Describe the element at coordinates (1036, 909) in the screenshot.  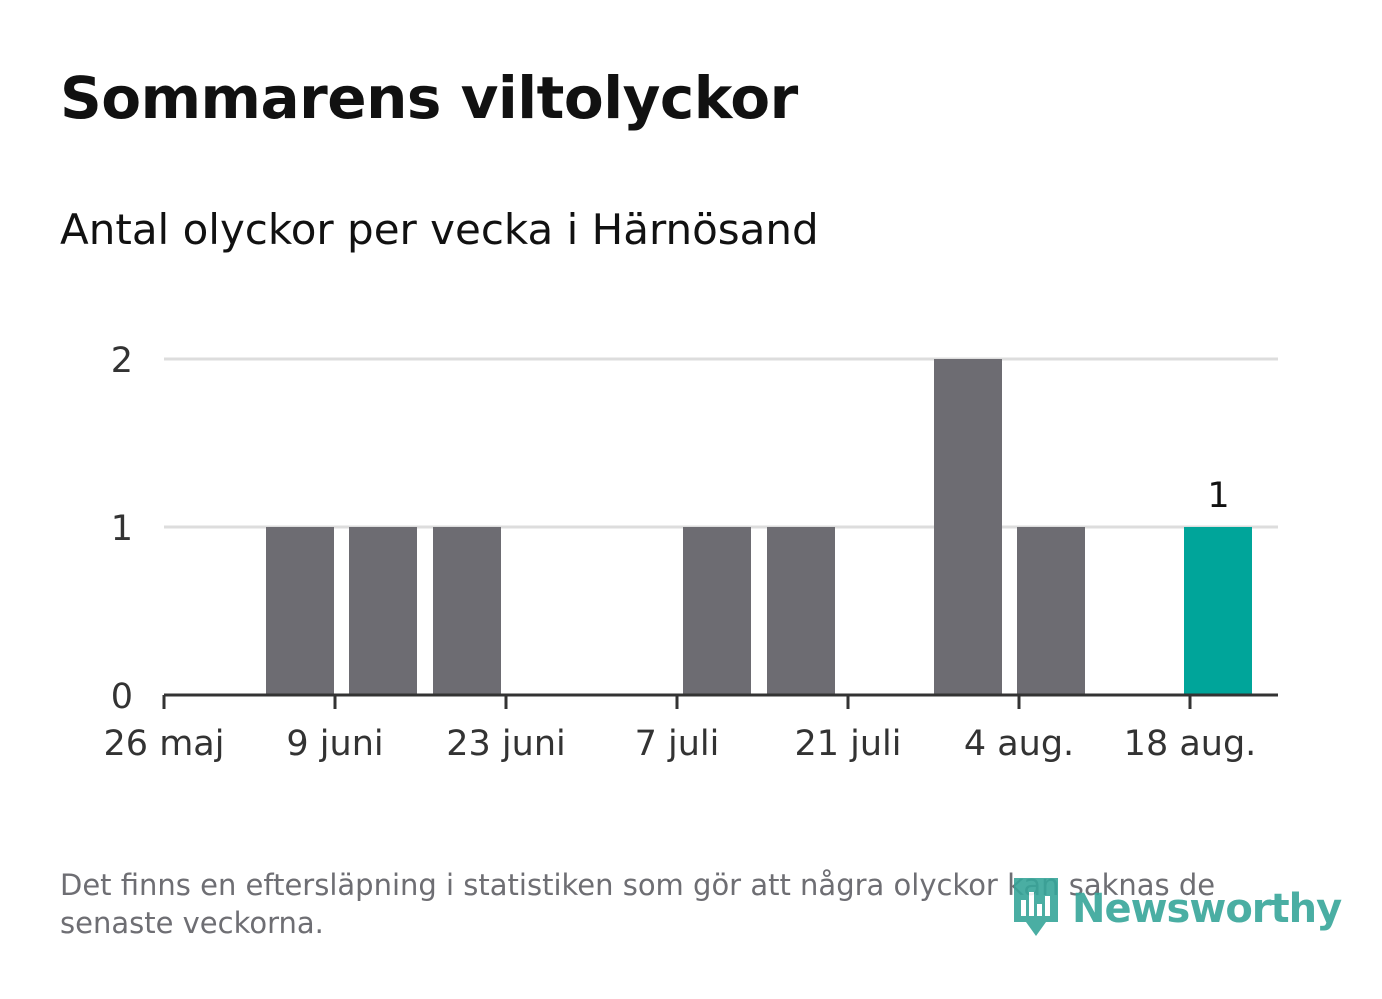
I see `bar-chart-speech-bubble-logo-icon` at that location.